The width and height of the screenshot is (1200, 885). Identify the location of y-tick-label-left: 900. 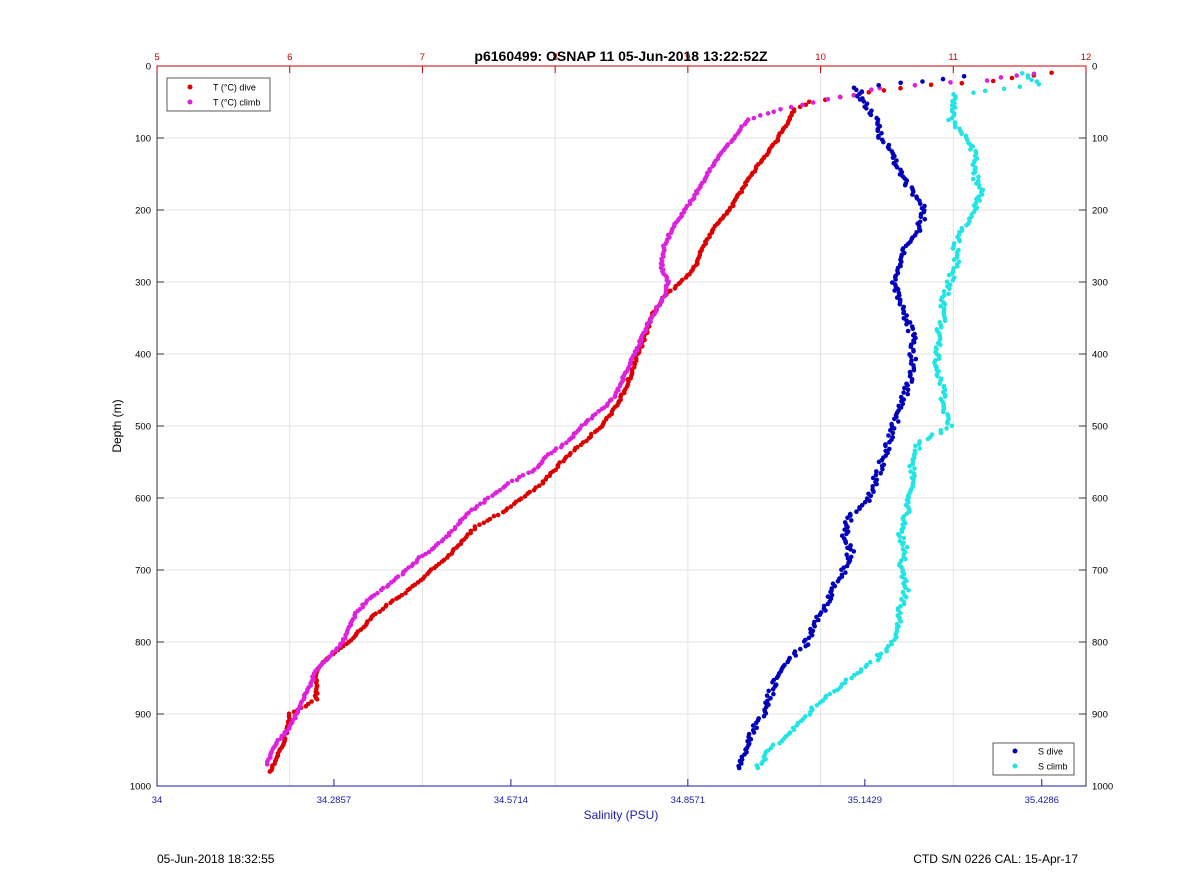
(143, 715).